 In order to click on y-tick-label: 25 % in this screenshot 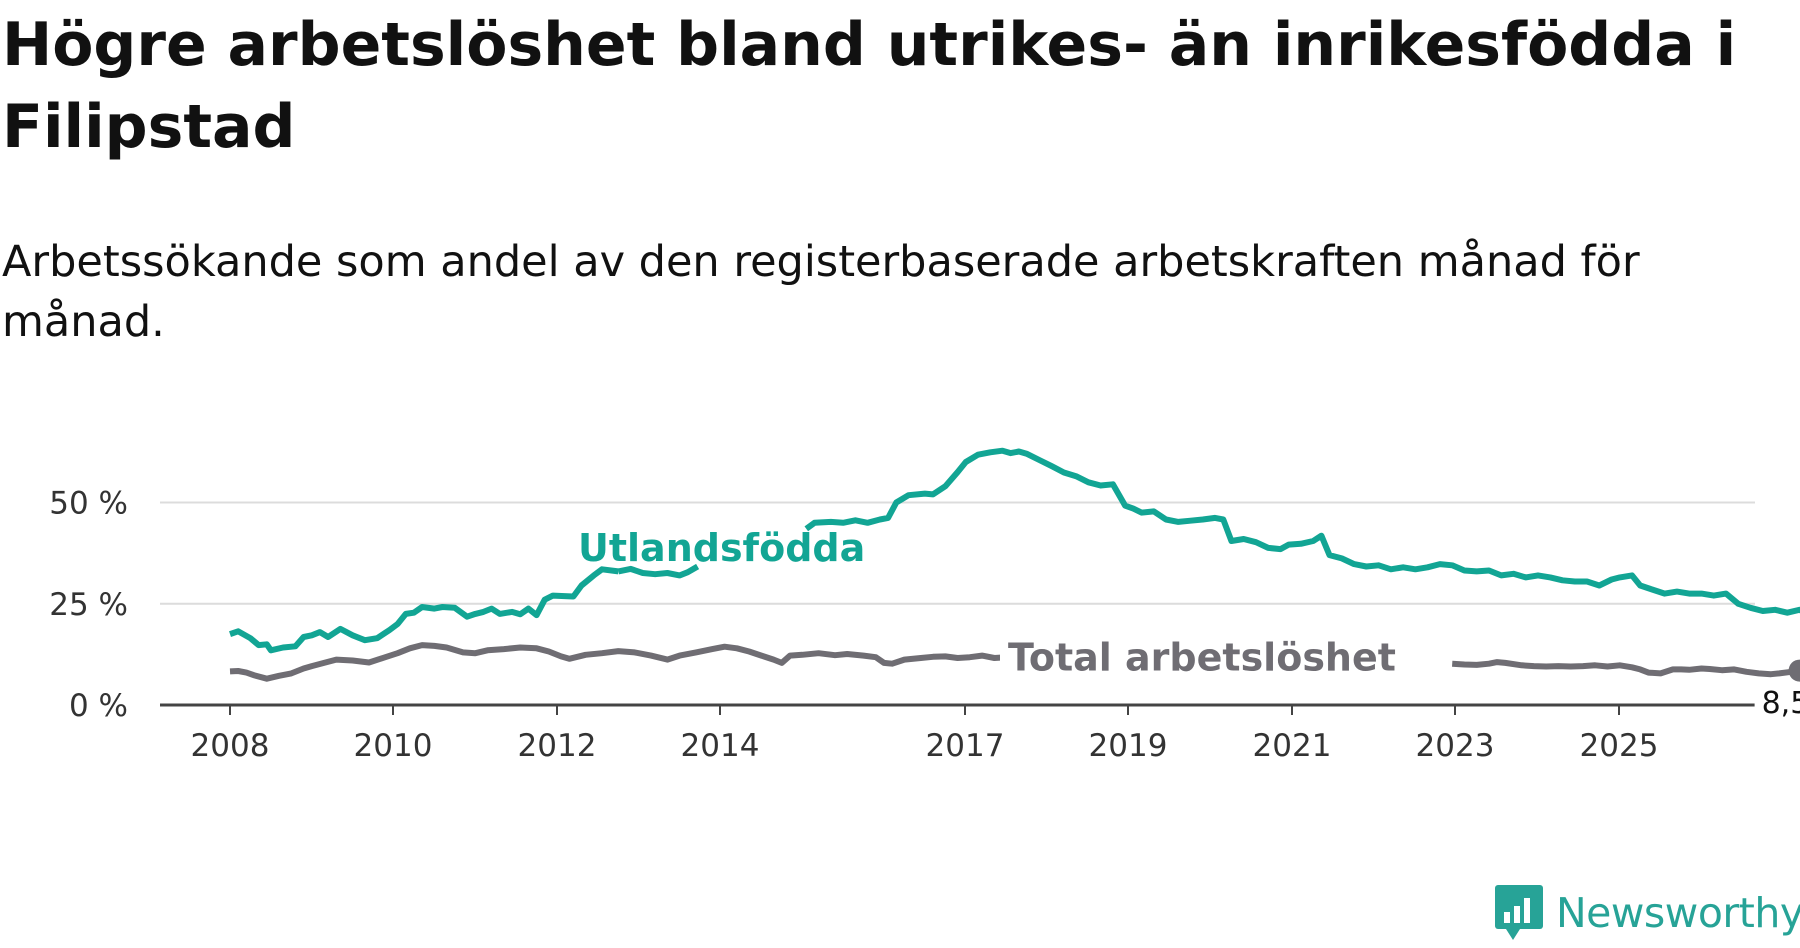, I will do `click(88, 605)`.